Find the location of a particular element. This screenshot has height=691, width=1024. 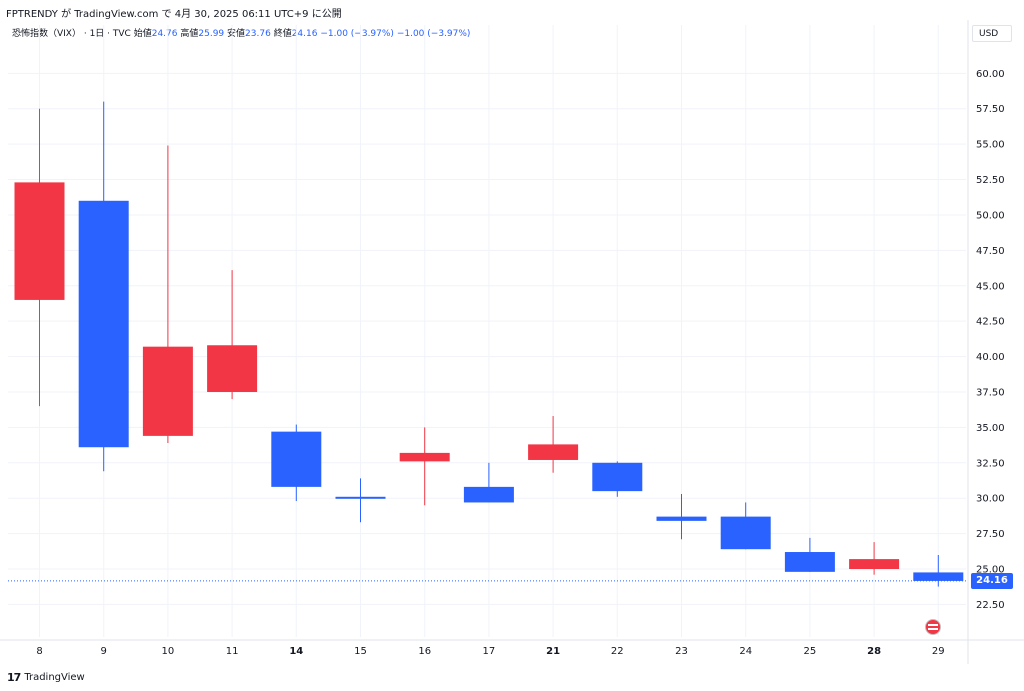

low-value: 23.76 is located at coordinates (258, 34).